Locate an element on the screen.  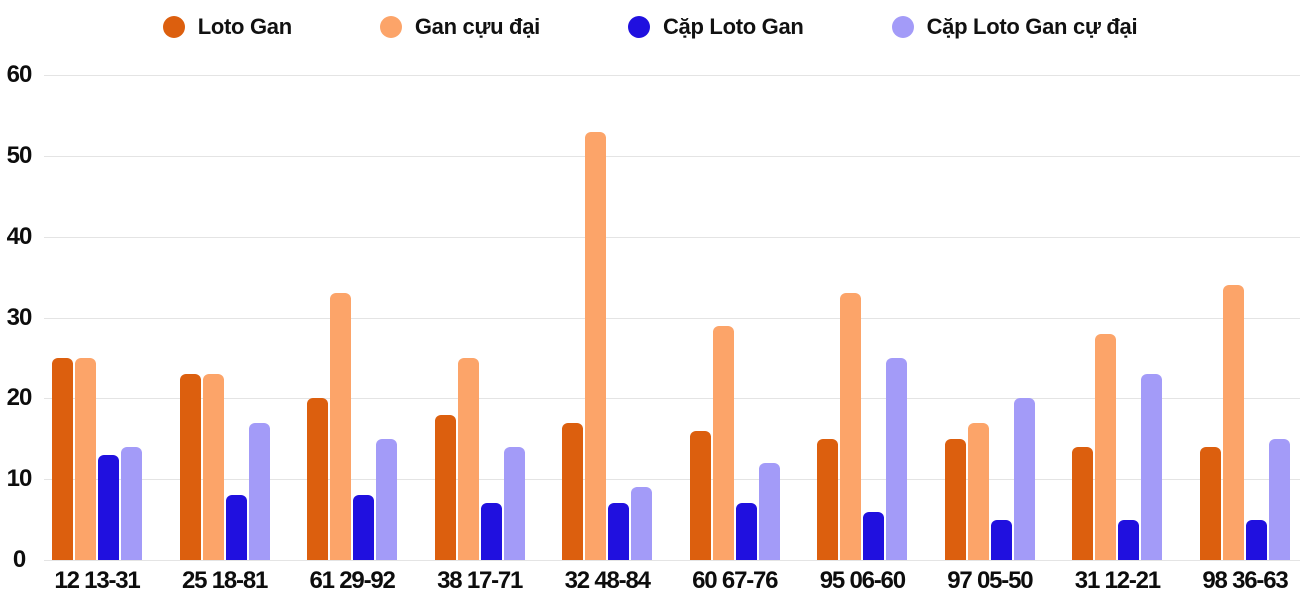
legend-item-3: Cặp Loto Gan cự đại is located at coordinates (1014, 27).